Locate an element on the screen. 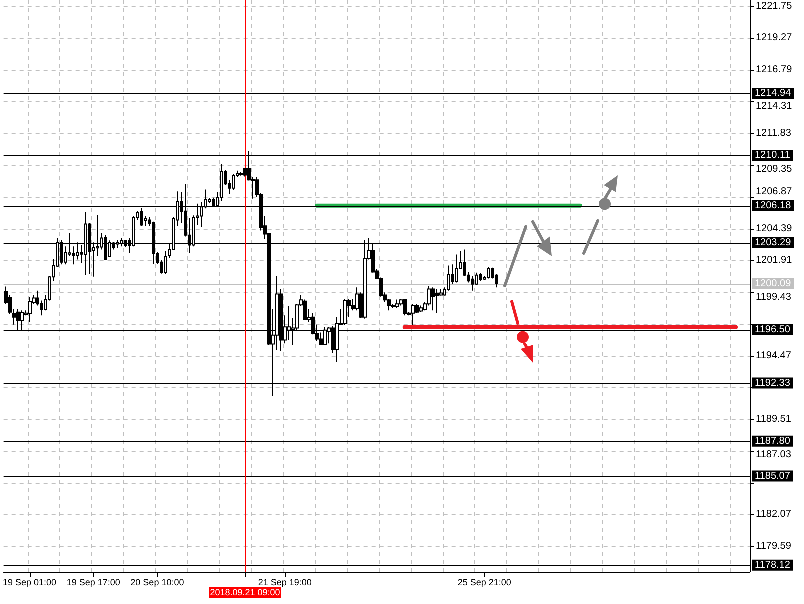 The width and height of the screenshot is (804, 604). y-tick-label: 1221.75 is located at coordinates (774, 6).